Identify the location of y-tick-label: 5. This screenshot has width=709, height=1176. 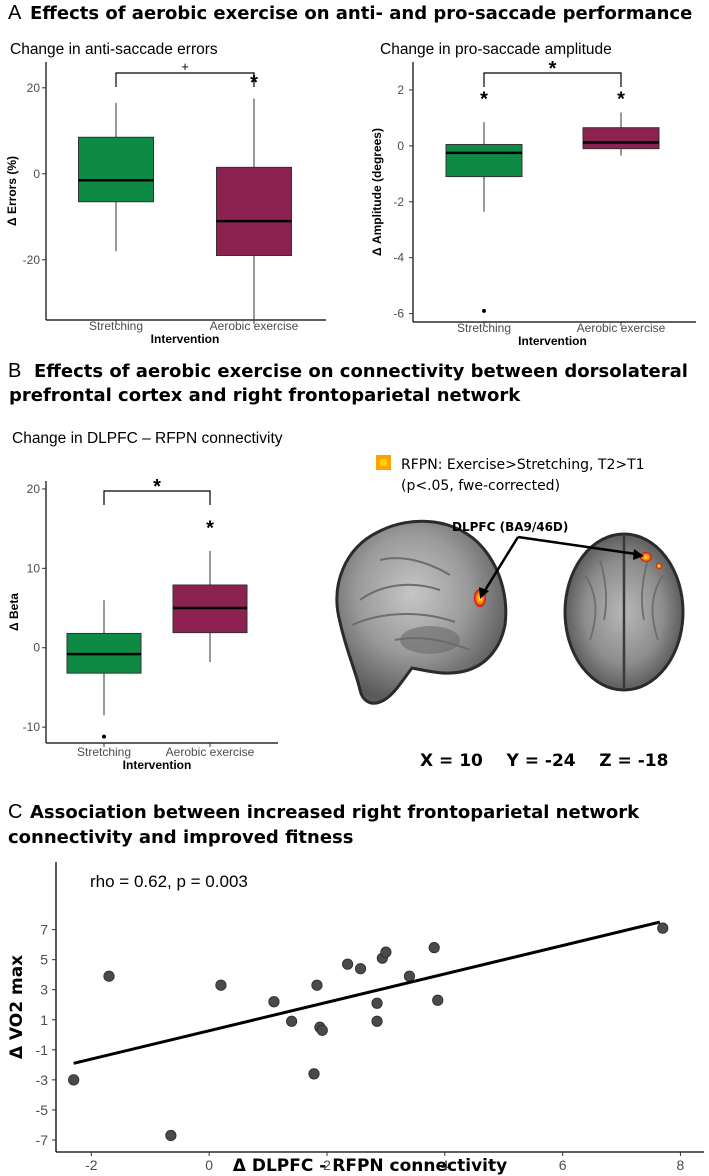
(44, 960).